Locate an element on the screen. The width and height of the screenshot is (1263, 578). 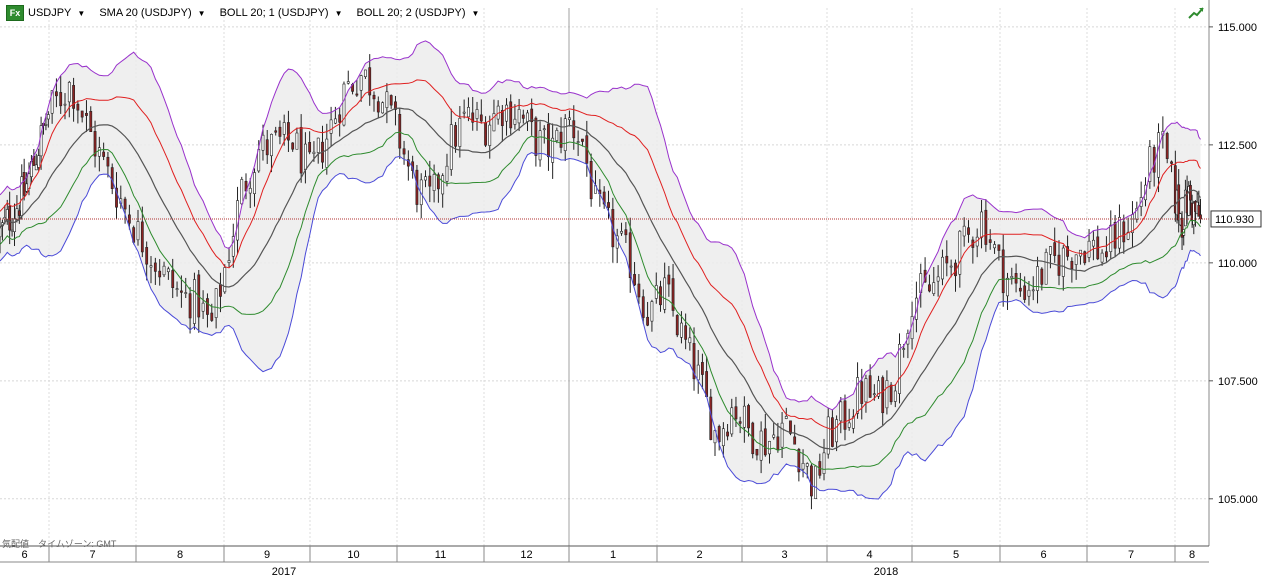
last-price-label: 110.930 is located at coordinates (1234, 220).